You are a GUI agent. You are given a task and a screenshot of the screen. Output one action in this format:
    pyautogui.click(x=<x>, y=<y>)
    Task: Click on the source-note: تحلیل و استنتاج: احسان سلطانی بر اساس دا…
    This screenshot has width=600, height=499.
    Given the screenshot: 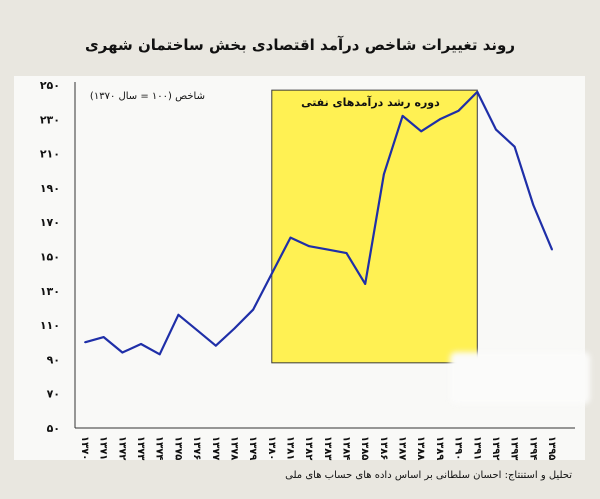 What is the action you would take?
    pyautogui.click(x=428, y=475)
    